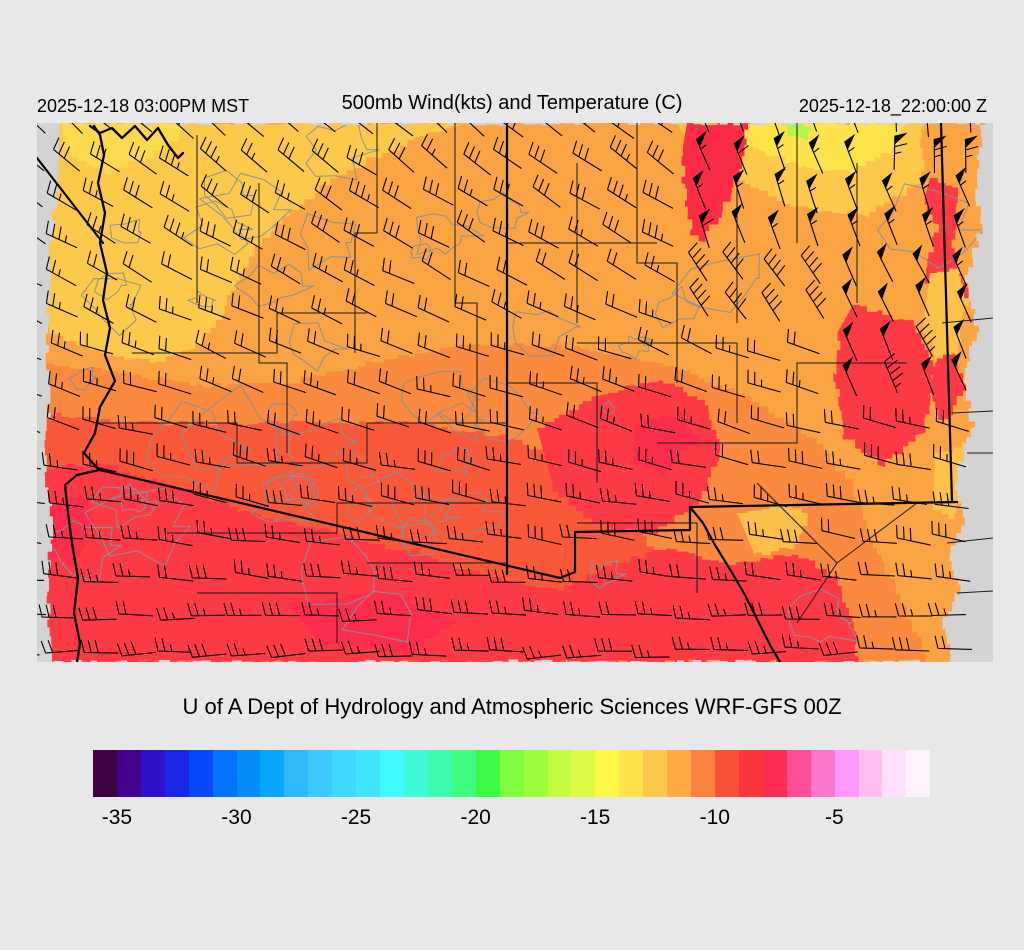 Image resolution: width=1024 pixels, height=950 pixels. What do you see at coordinates (117, 817) in the screenshot?
I see `colorbar-tick: -35` at bounding box center [117, 817].